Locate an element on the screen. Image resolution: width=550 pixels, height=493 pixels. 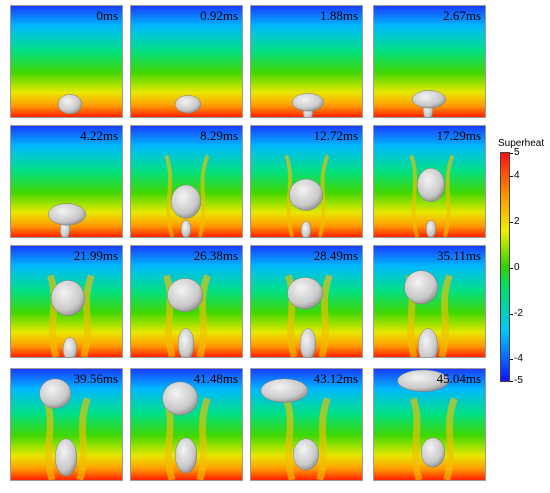
time-label: 17.29ms is located at coordinates (458, 135).